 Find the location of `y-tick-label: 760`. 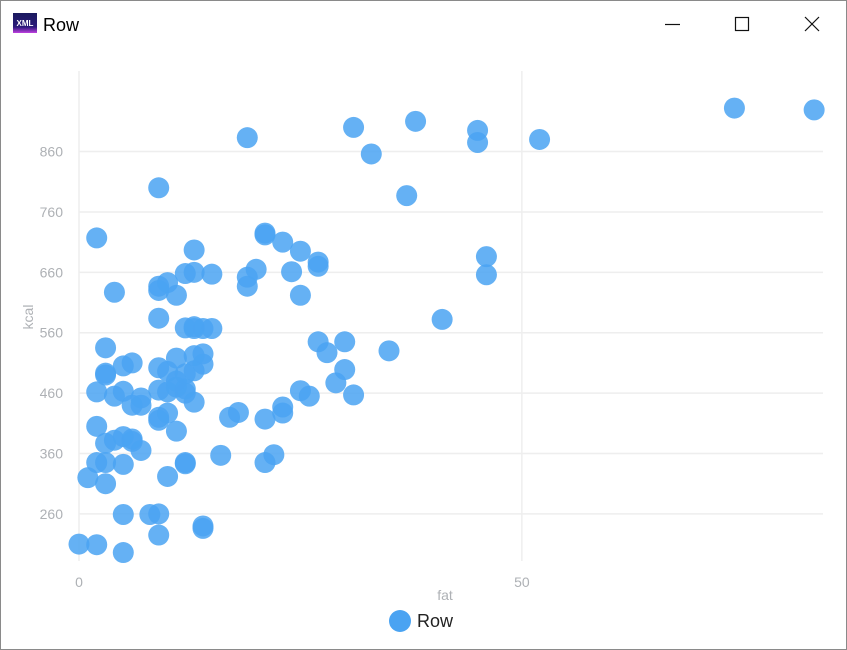

y-tick-label: 760 is located at coordinates (52, 212).